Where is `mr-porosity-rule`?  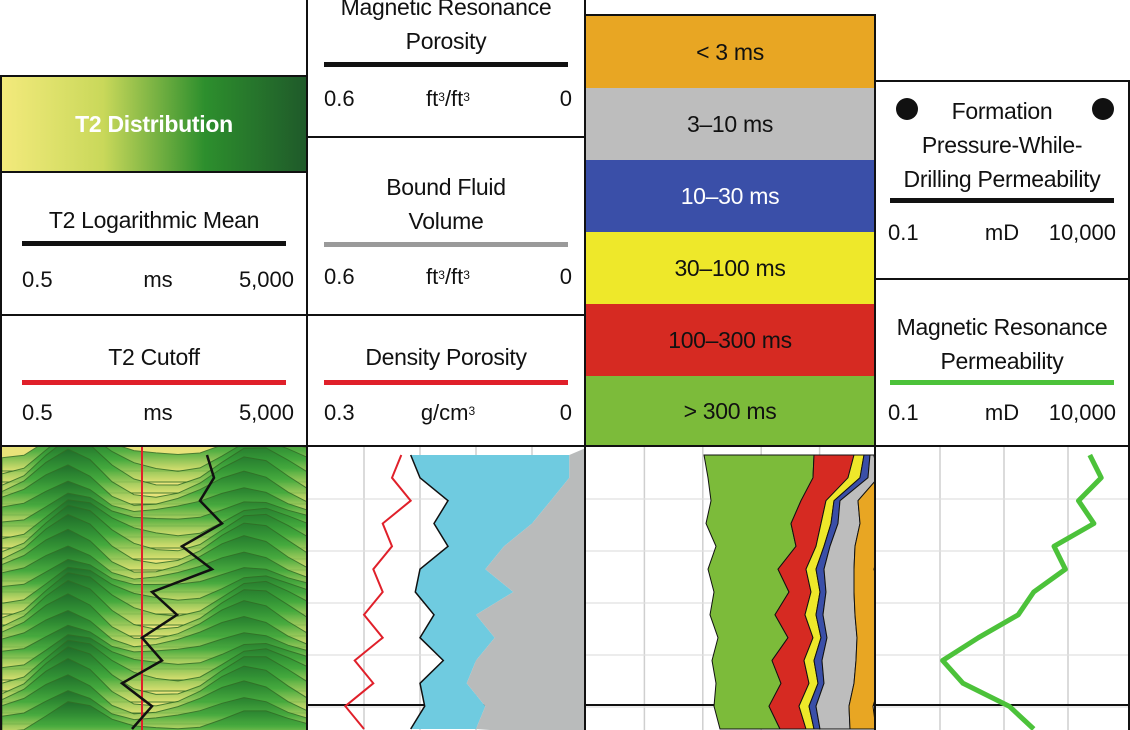 mr-porosity-rule is located at coordinates (446, 64).